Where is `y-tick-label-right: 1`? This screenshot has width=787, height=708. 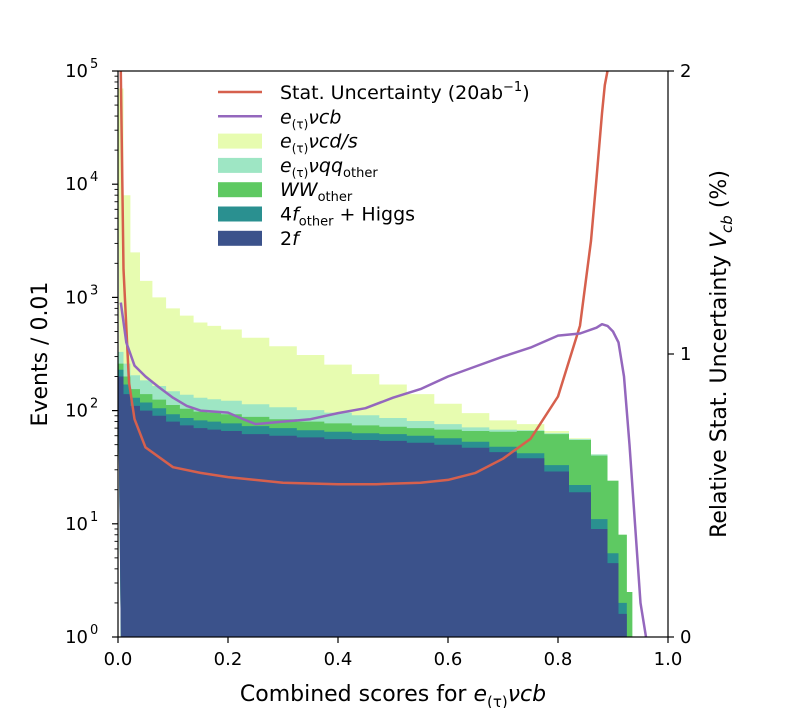 y-tick-label-right: 1 is located at coordinates (685, 354).